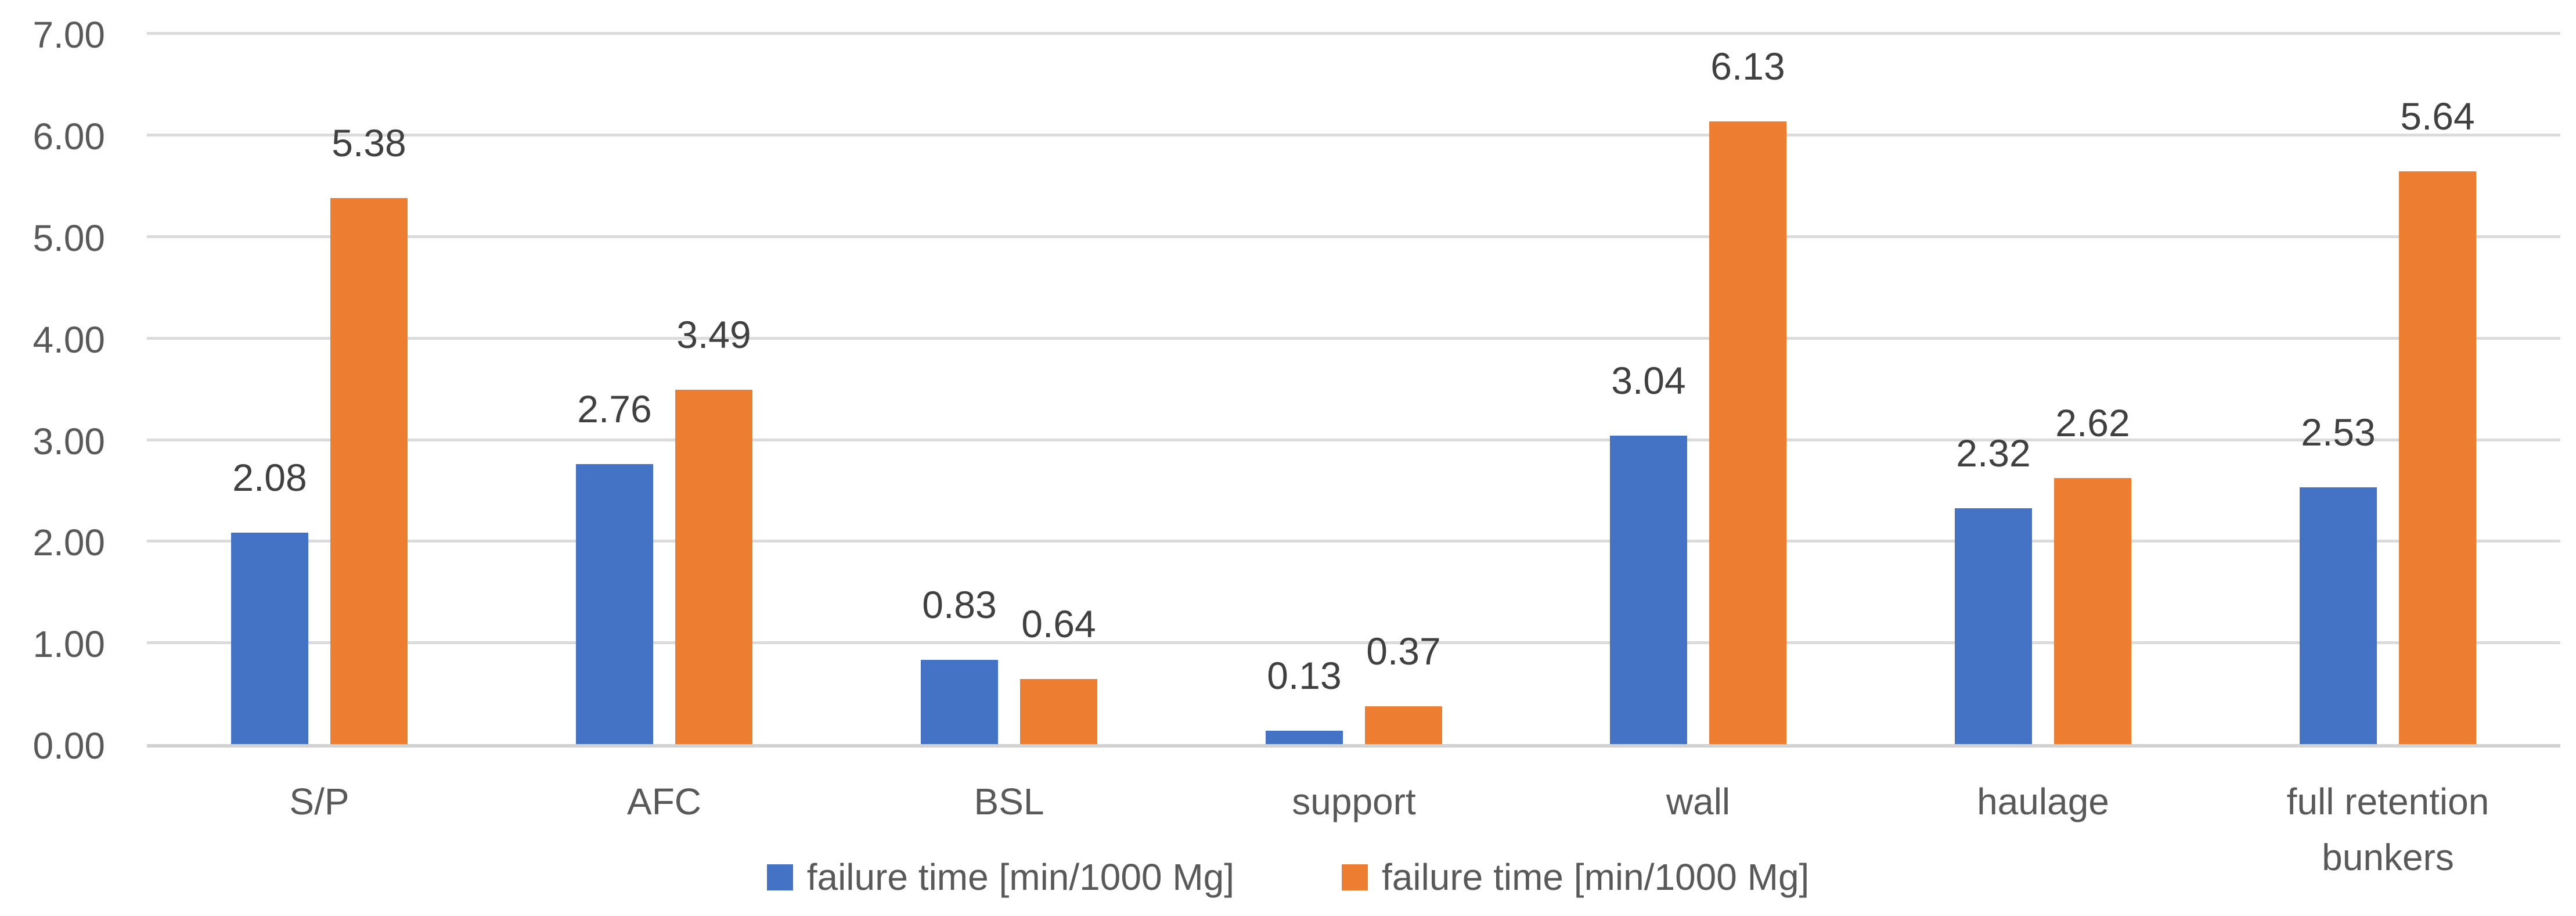  Describe the element at coordinates (69, 340) in the screenshot. I see `y-axis-tick-label: 4.00` at that location.